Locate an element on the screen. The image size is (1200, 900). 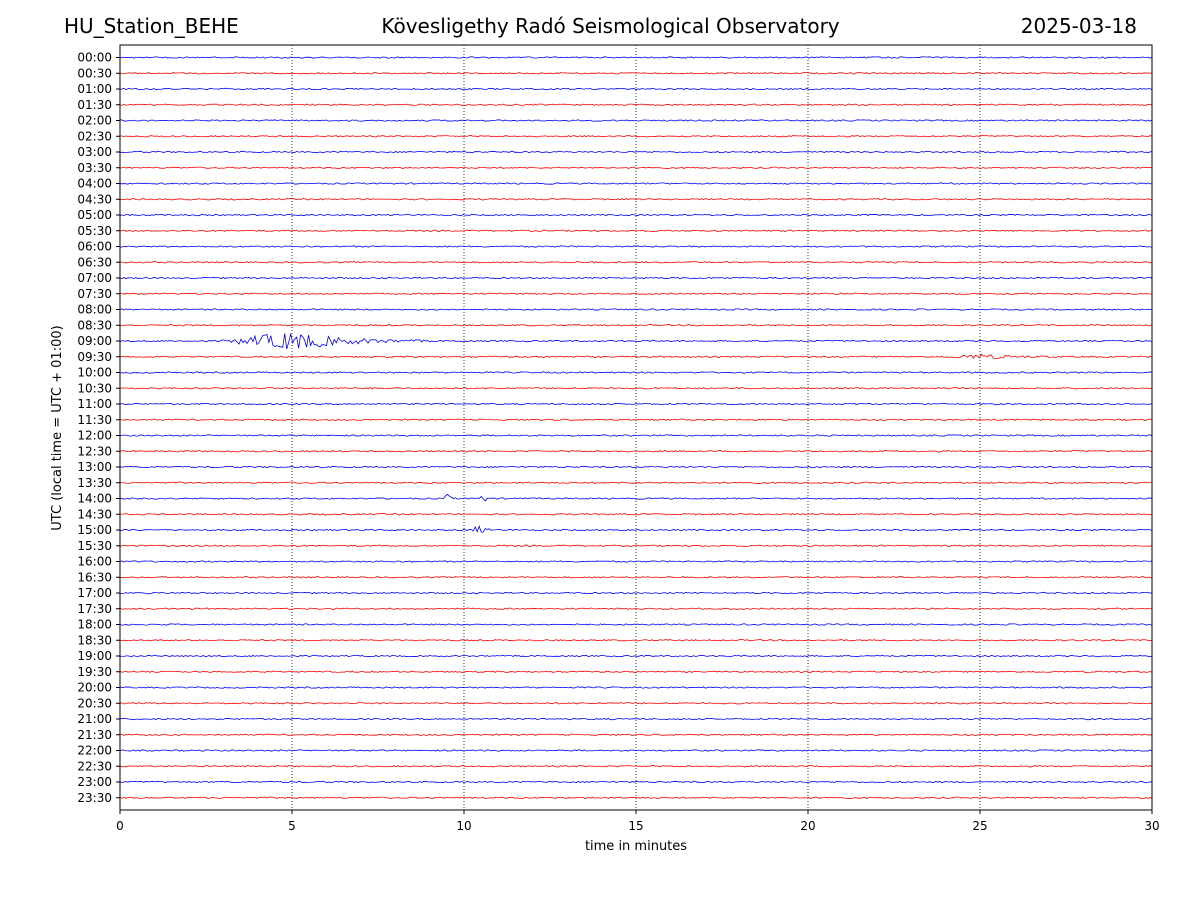
y-tick-label: 13:00 is located at coordinates (94, 467).